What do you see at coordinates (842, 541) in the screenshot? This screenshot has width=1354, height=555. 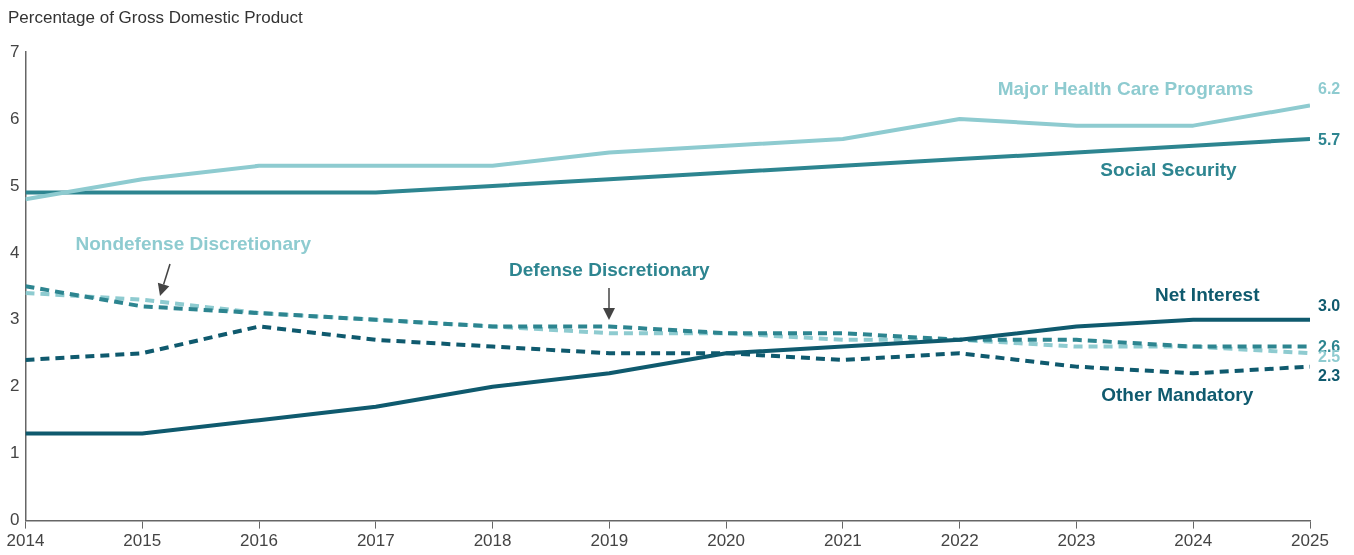 I see `x-tick-label: 2021` at bounding box center [842, 541].